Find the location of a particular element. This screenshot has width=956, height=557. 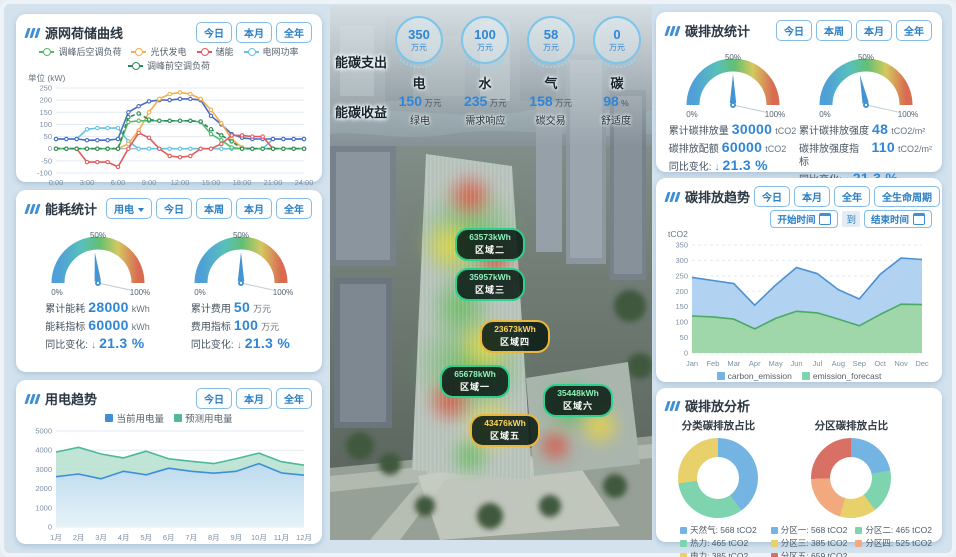

svg-text: Feb is located at coordinates (712, 363).